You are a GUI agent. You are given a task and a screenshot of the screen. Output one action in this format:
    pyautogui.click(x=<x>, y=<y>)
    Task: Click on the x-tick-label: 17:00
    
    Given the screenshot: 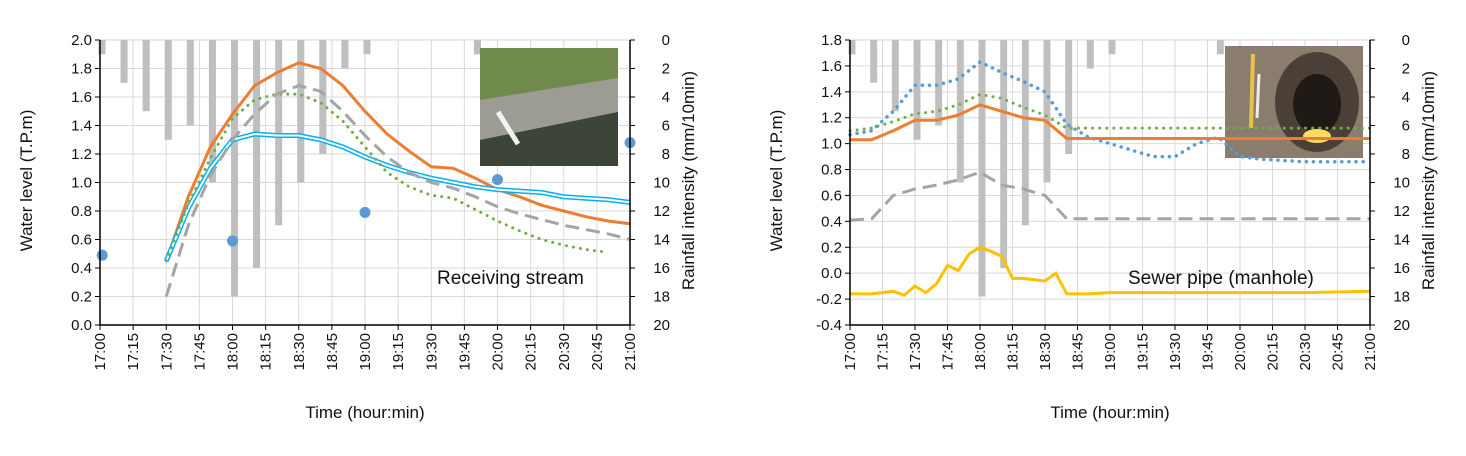 What is the action you would take?
    pyautogui.click(x=100, y=352)
    